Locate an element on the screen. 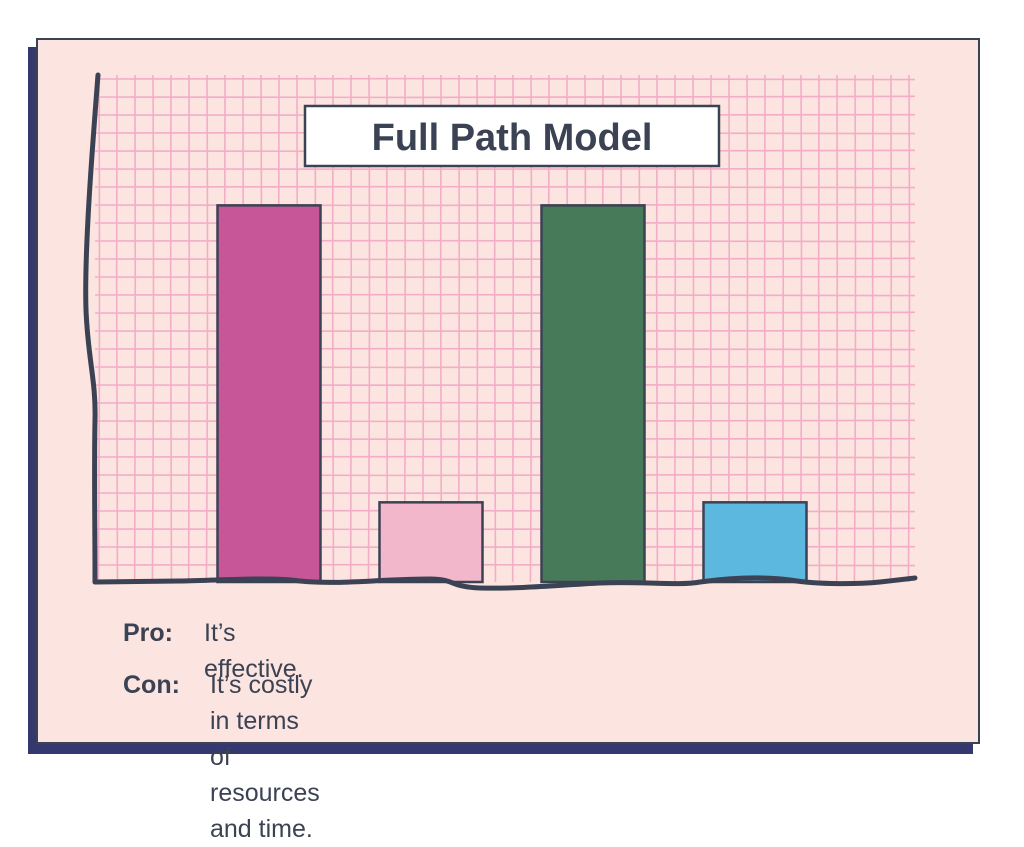  con-label: Con: is located at coordinates (151, 685).